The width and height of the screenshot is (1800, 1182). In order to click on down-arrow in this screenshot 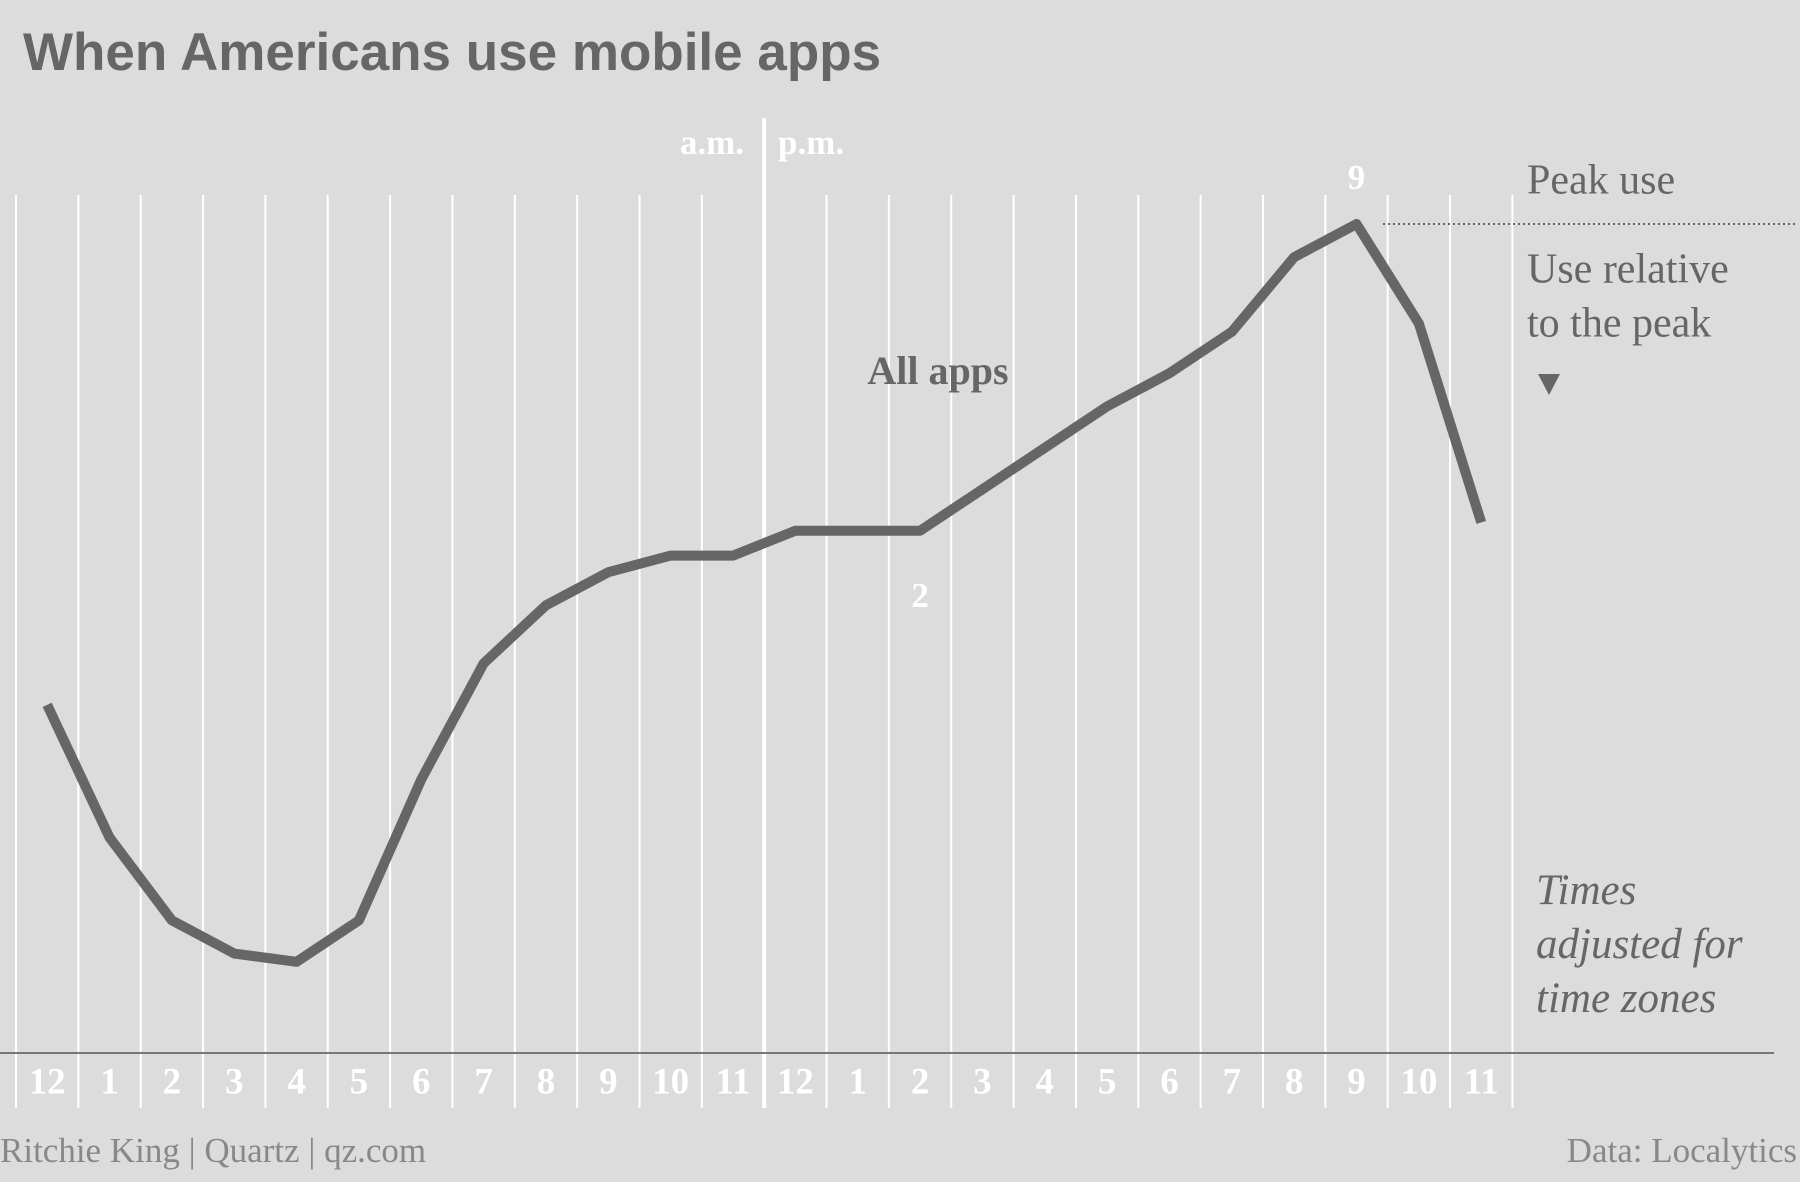, I will do `click(1549, 384)`.